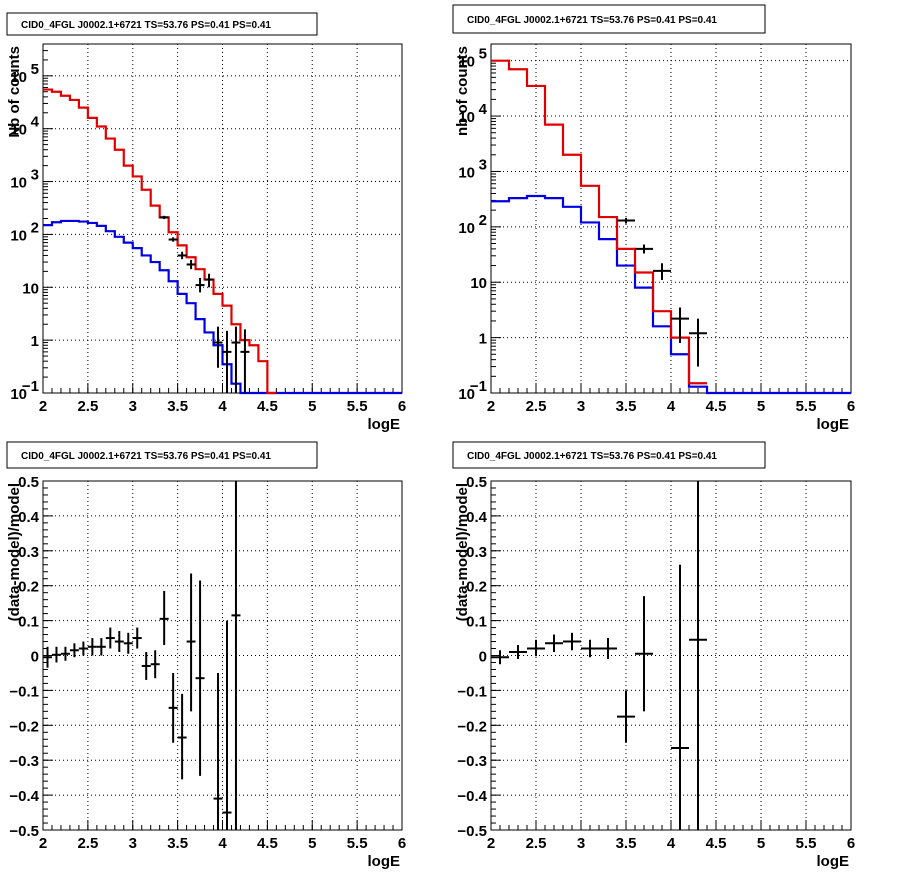 This screenshot has height=875, width=898. I want to click on y-axis-label: nb of counts, so click(462, 91).